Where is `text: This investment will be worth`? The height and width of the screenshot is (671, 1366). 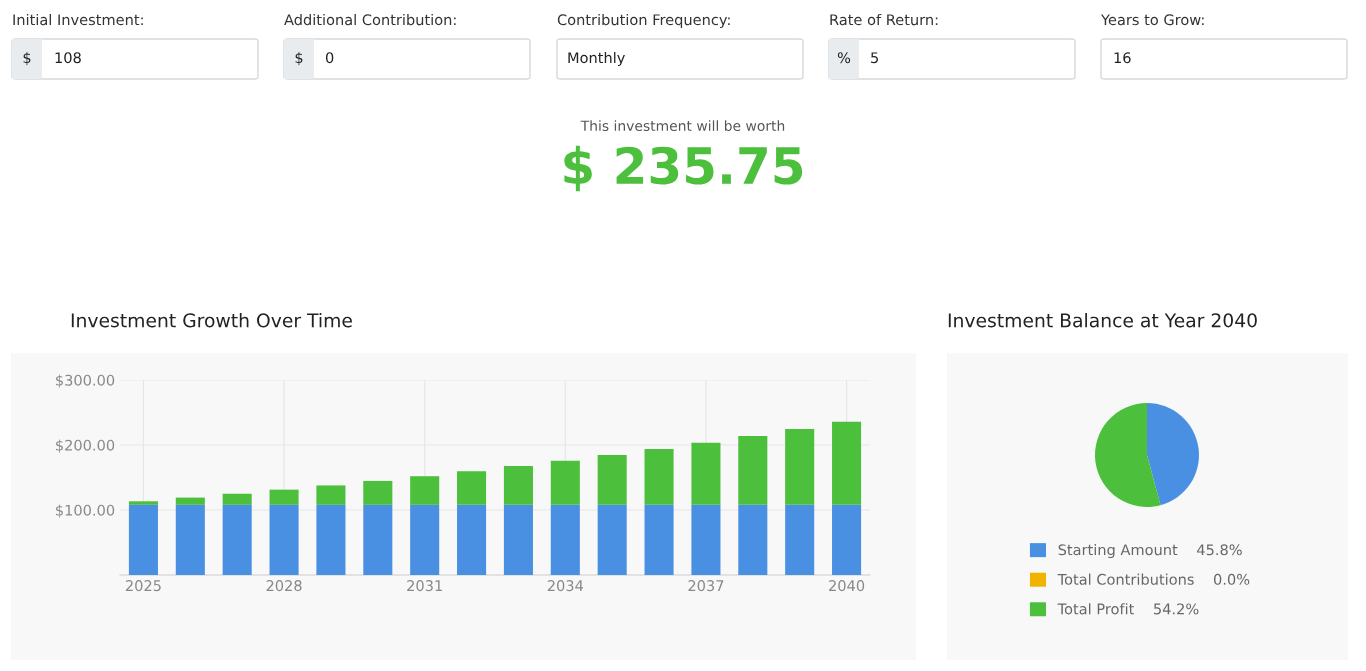
text: This investment will be worth is located at coordinates (682, 126).